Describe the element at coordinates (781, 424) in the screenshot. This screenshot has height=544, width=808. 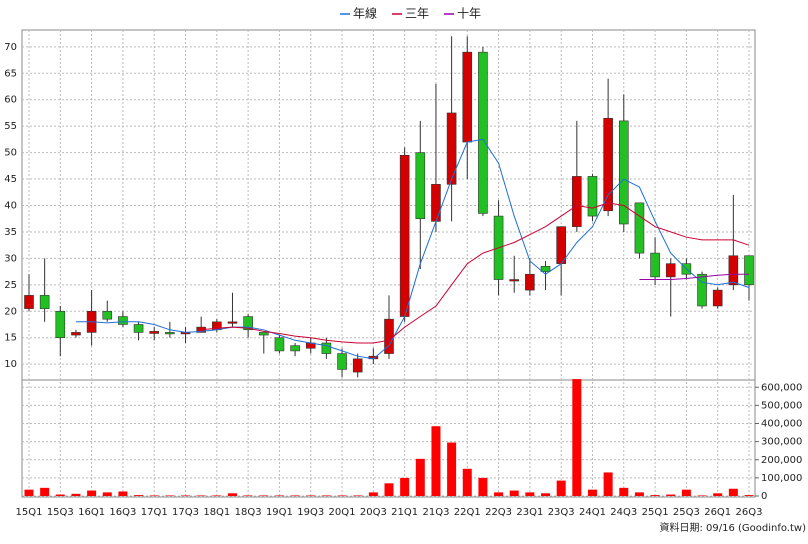
I see `y2-tick-label: 400,000` at that location.